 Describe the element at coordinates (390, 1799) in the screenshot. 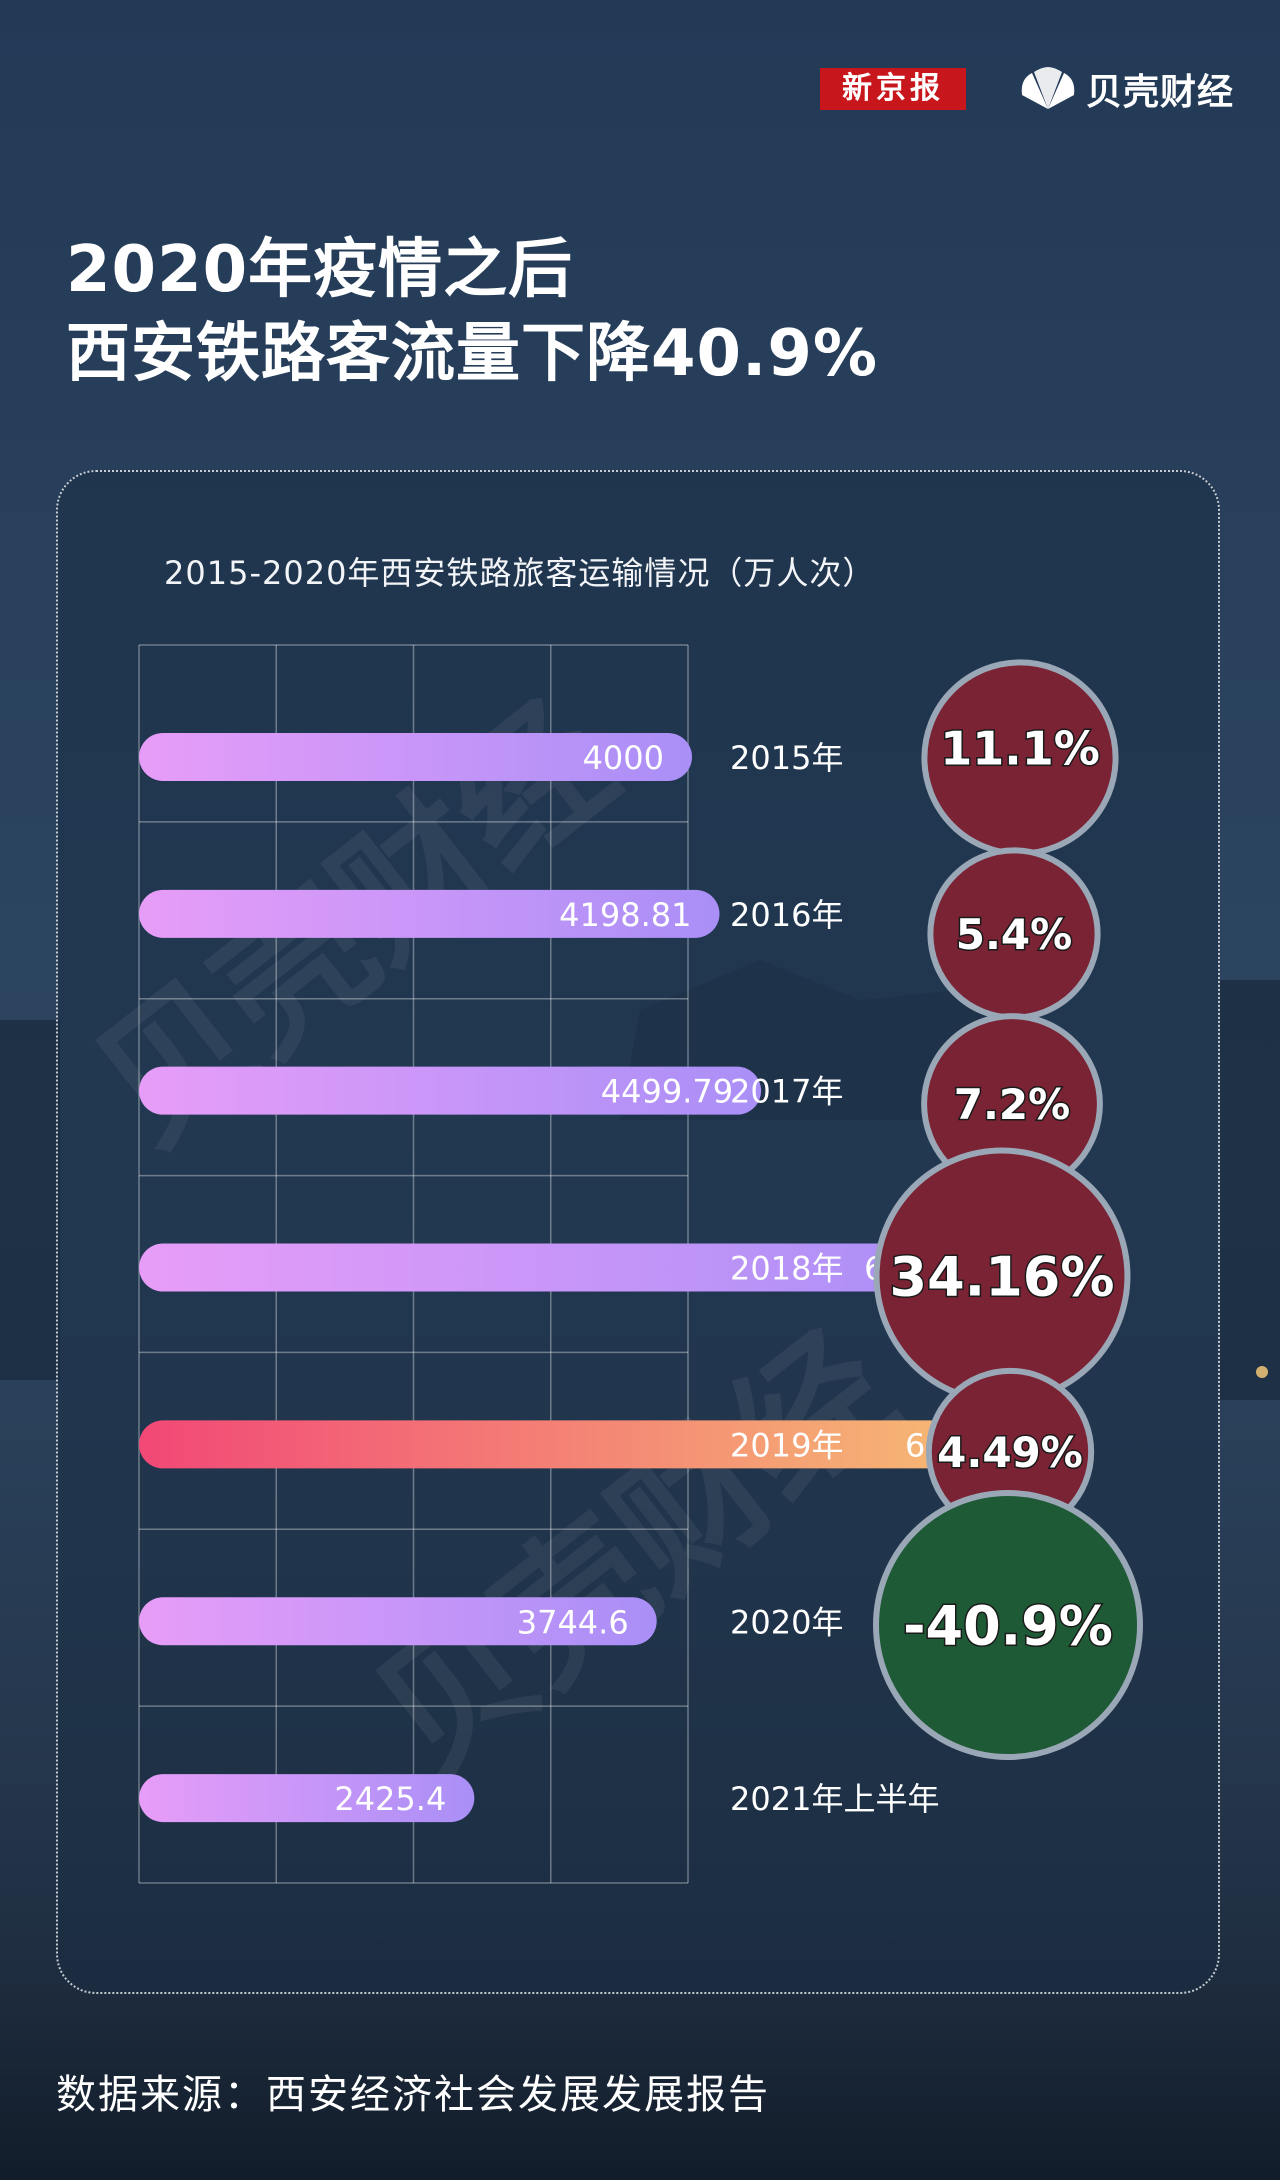

I see `bar-value-label: 2425.4` at that location.